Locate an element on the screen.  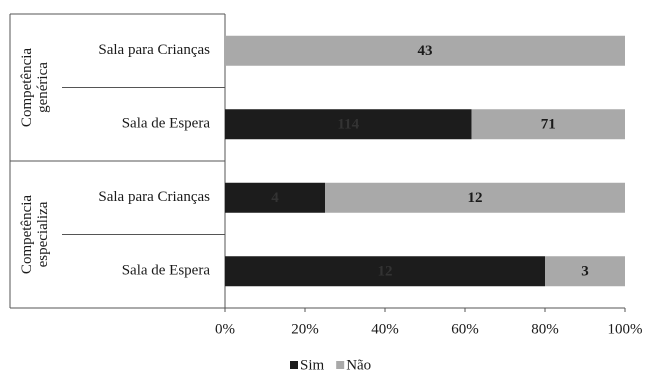
data-label: 71 is located at coordinates (548, 125).